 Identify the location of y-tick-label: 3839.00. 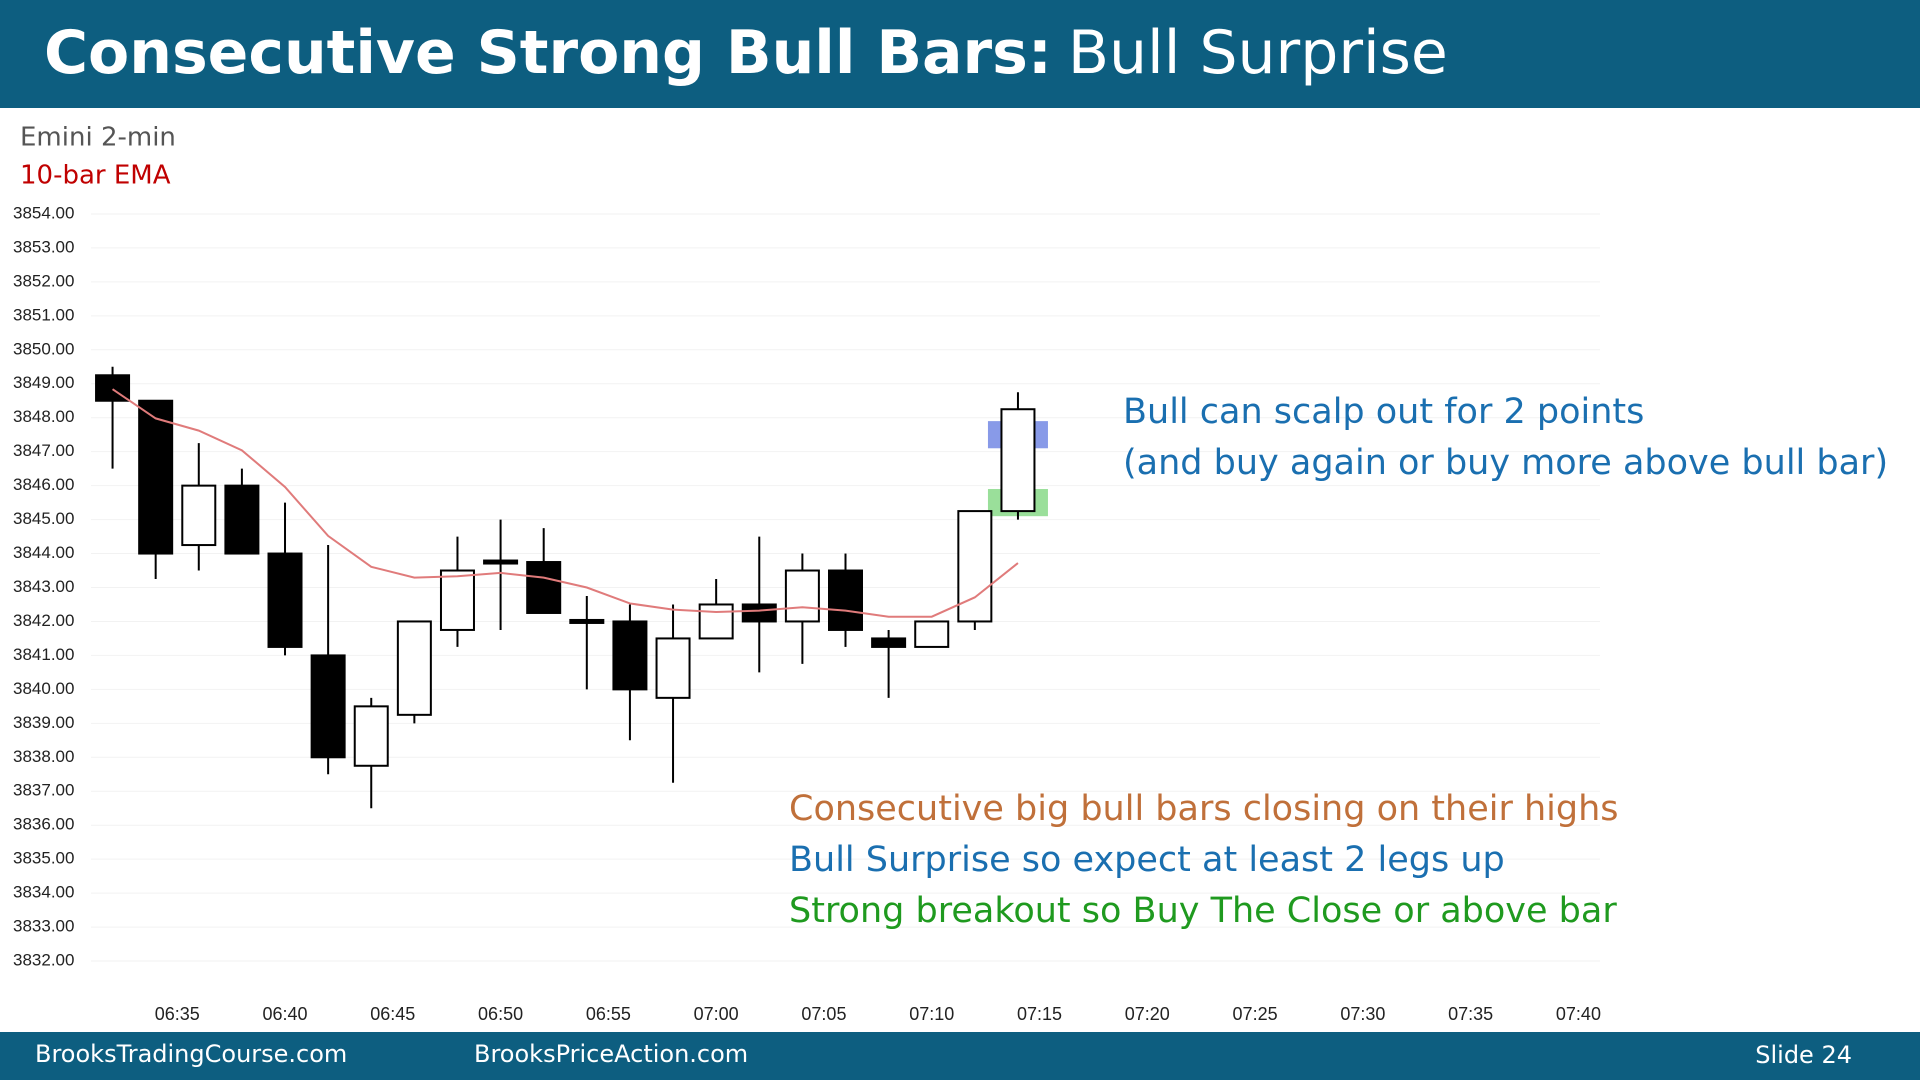
(43, 722).